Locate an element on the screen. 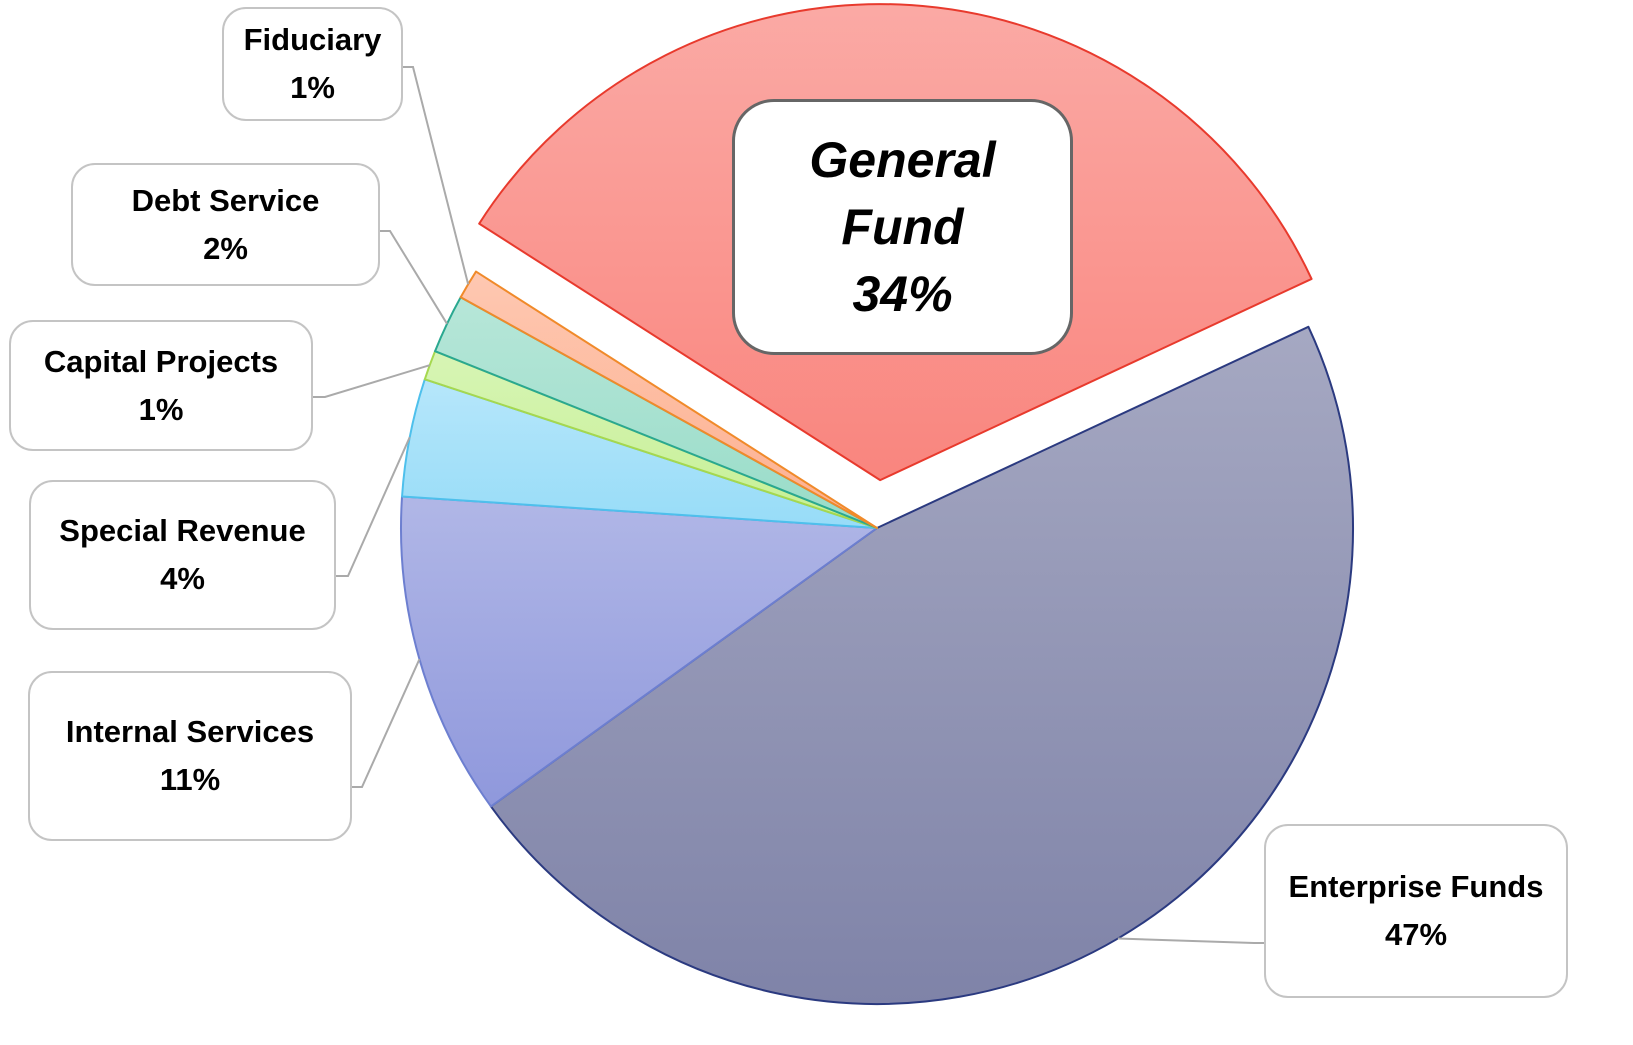 This screenshot has width=1633, height=1045. slice-name: Capital Projects is located at coordinates (161, 361).